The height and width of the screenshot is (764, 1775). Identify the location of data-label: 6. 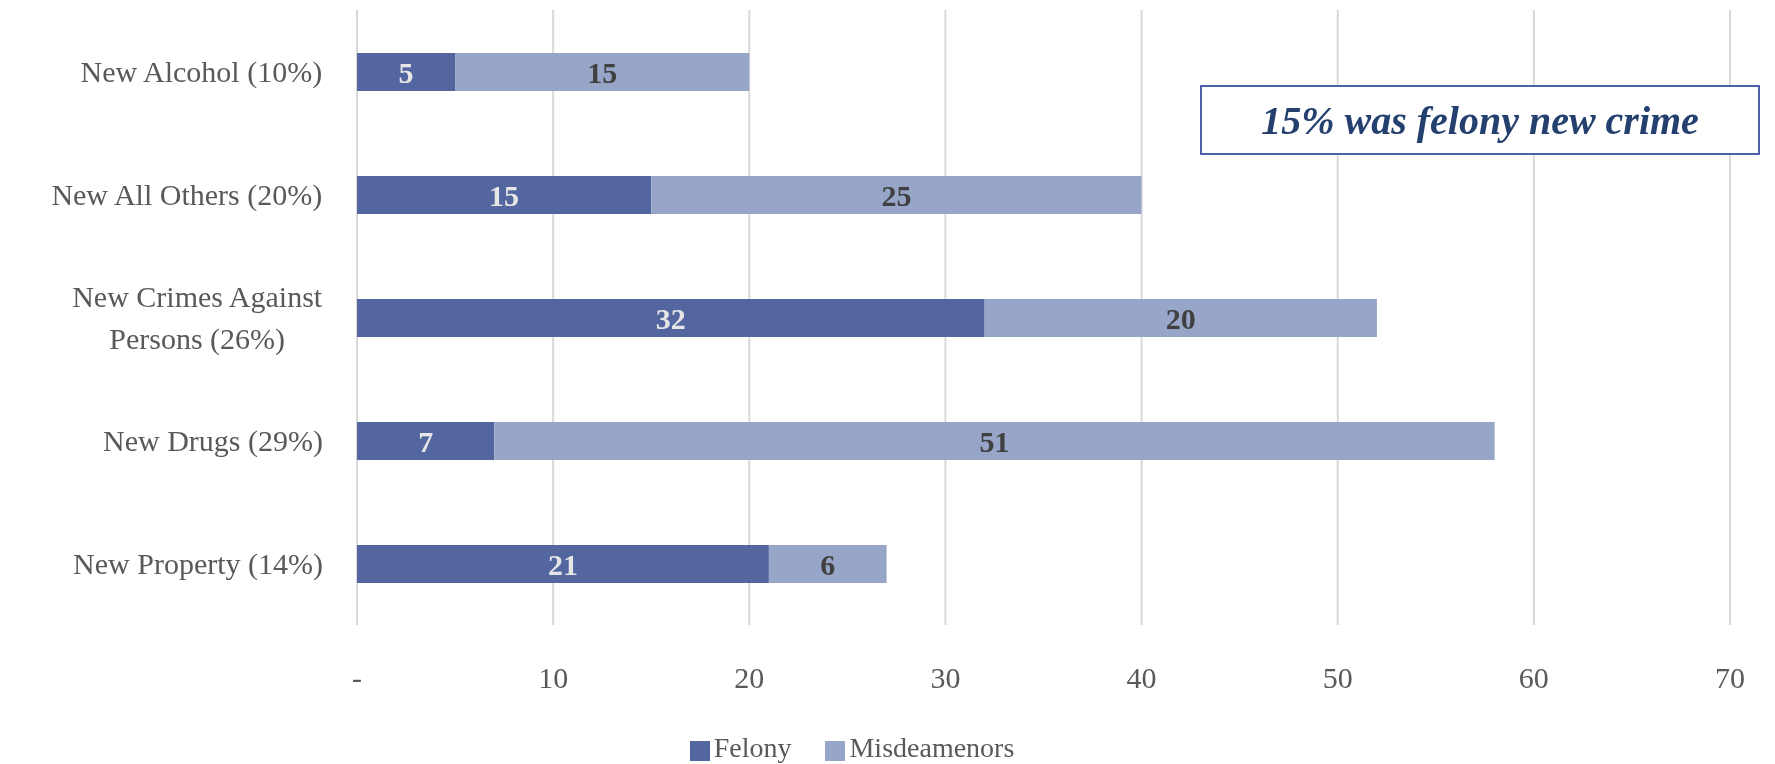
(828, 564).